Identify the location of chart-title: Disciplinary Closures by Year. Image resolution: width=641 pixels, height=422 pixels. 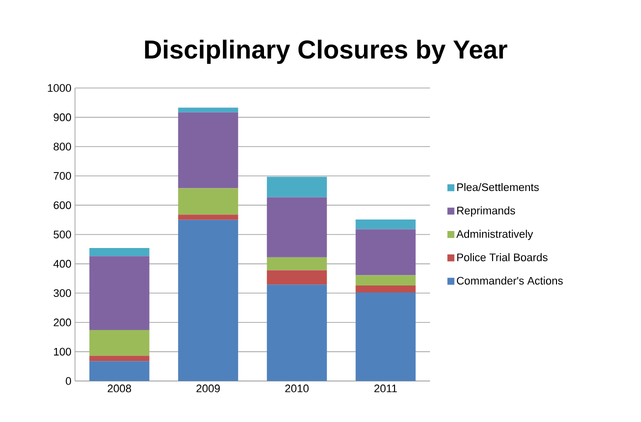
(326, 52).